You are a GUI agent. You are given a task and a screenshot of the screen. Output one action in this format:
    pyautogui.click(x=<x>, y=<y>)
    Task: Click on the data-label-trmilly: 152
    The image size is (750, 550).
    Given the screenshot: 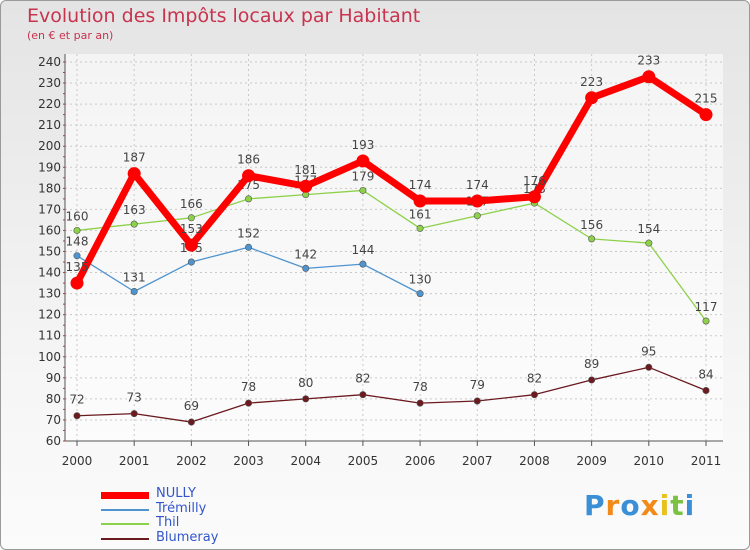 What is the action you would take?
    pyautogui.click(x=248, y=233)
    